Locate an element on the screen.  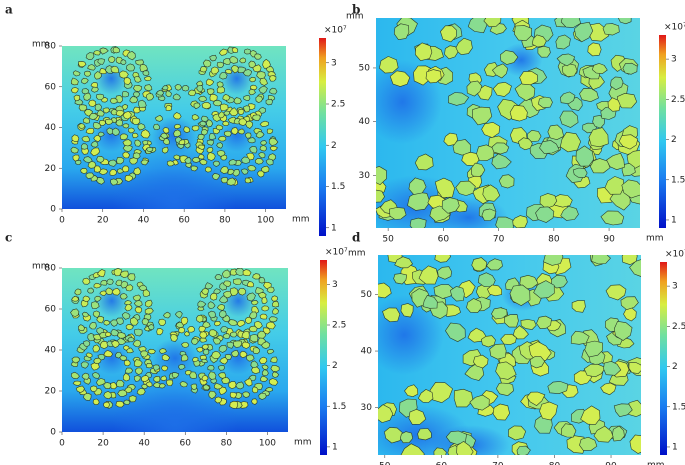
colorbar-tick-label: 1 is located at coordinates (675, 447).